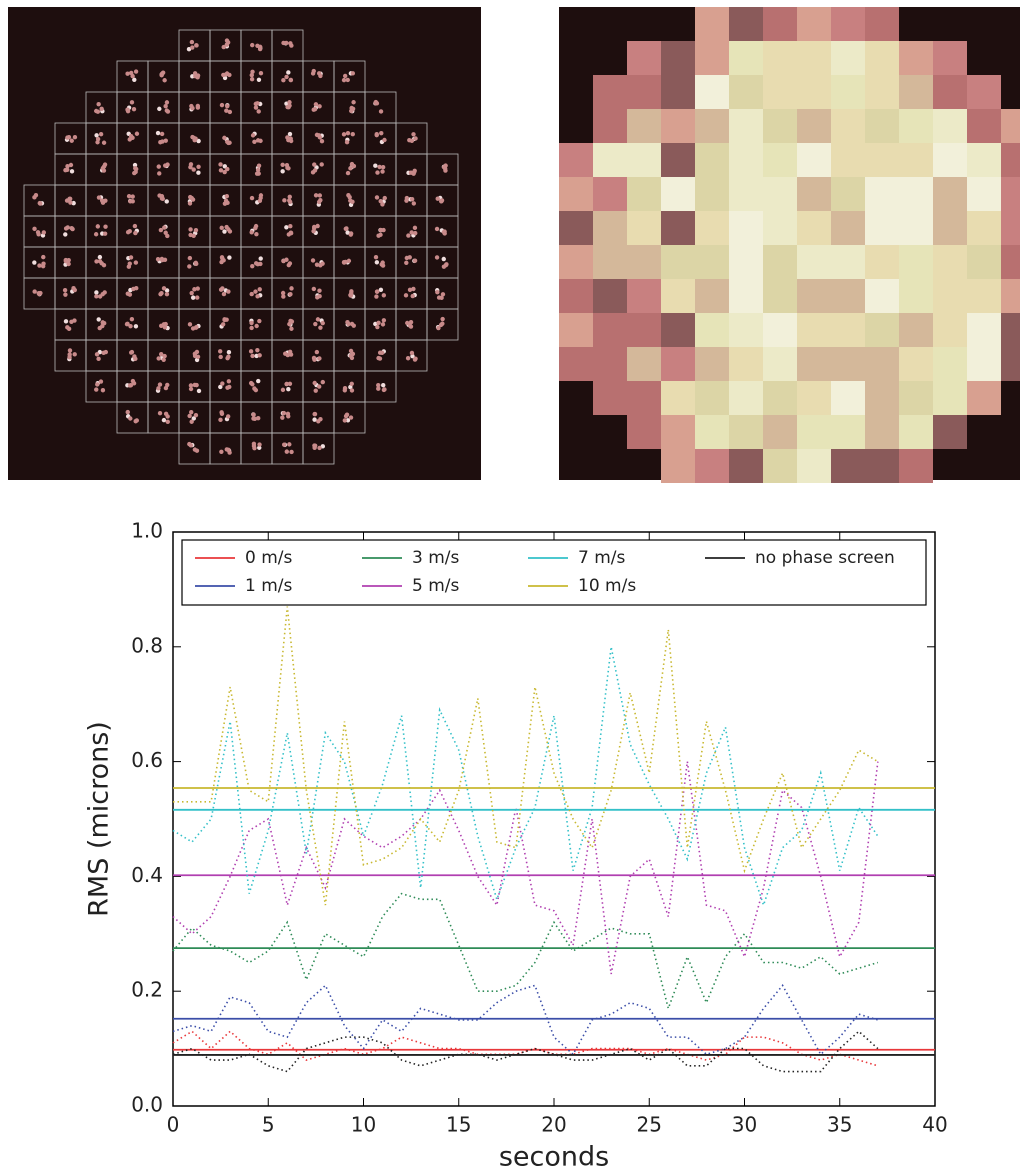 This screenshot has width=1020, height=1171. What do you see at coordinates (554, 572) in the screenshot?
I see `legend-box` at bounding box center [554, 572].